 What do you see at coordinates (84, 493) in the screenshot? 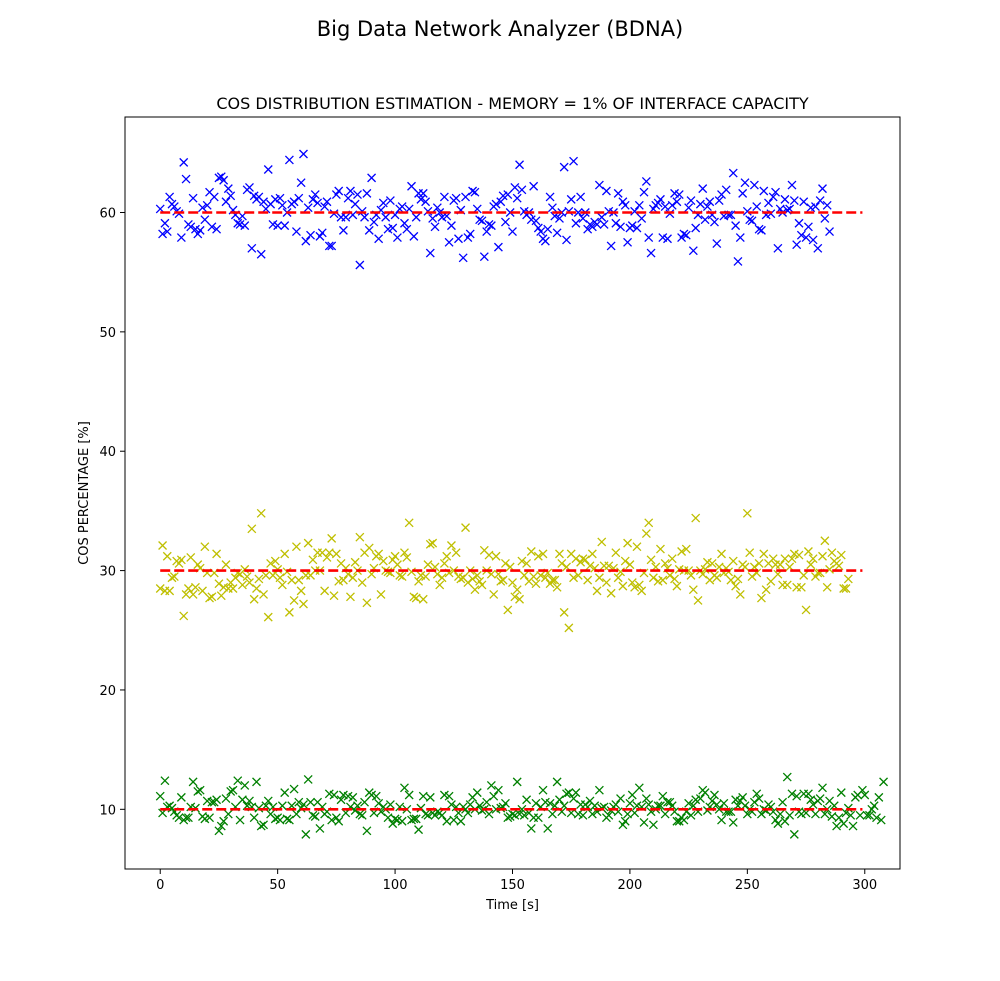
I see `y-axis-label: COS PERCENTAGE [%]` at bounding box center [84, 493].